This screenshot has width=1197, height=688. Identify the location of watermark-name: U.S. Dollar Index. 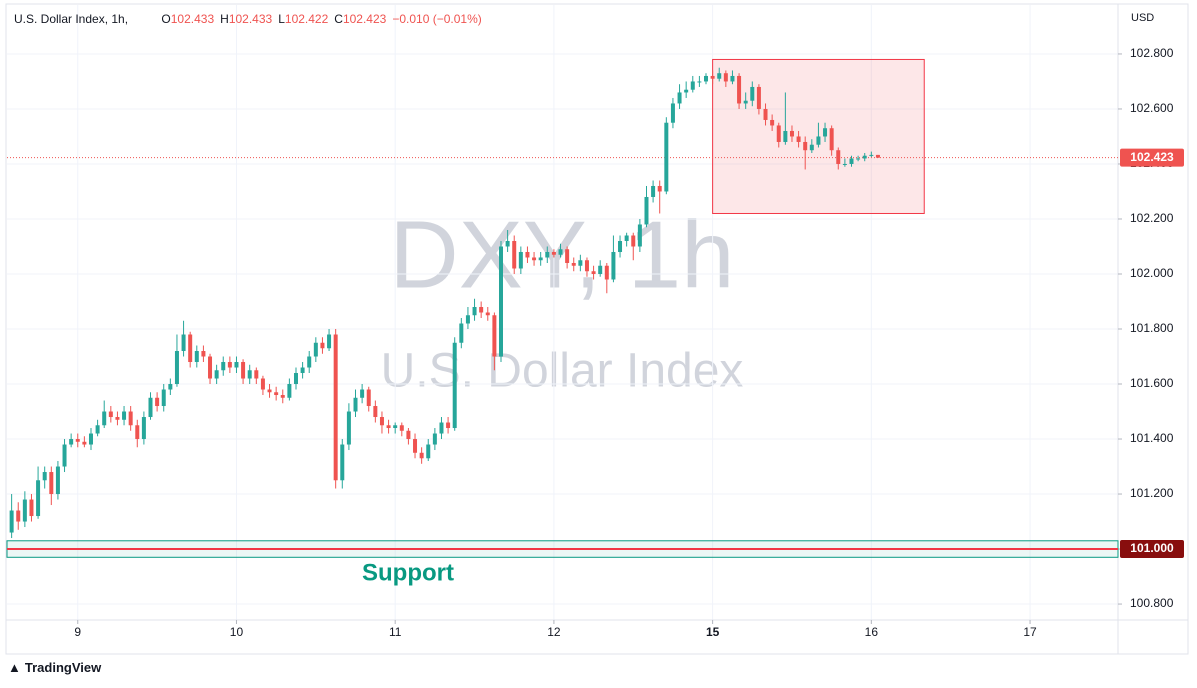
(562, 371).